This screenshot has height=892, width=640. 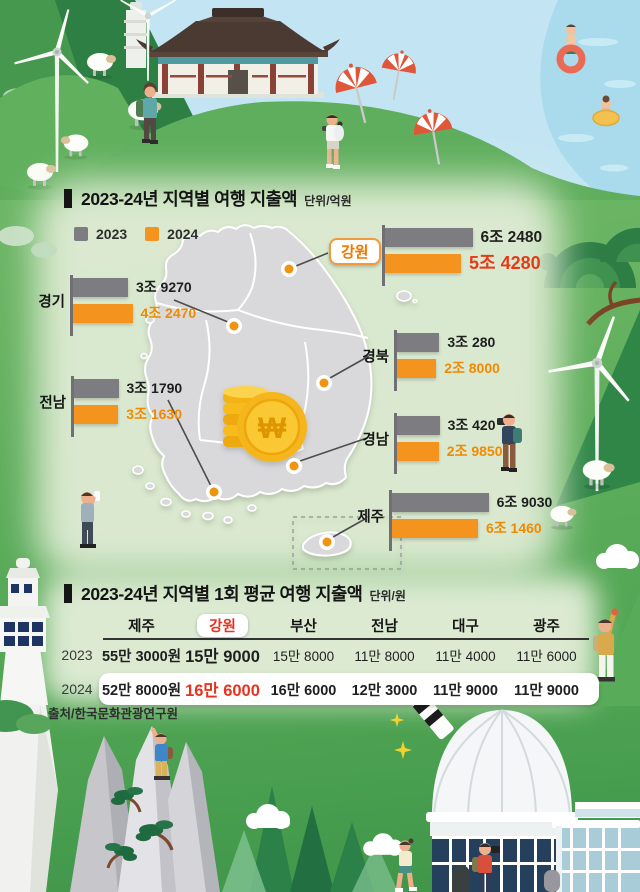 What do you see at coordinates (154, 388) in the screenshot?
I see `value-2023-jeonnam: 3조 1790` at bounding box center [154, 388].